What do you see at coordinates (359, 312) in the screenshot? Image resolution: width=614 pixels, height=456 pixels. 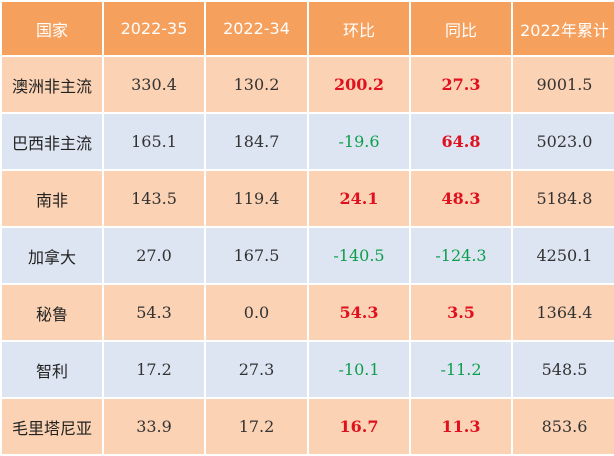 I see `cell-week-over-week: 54.3` at bounding box center [359, 312].